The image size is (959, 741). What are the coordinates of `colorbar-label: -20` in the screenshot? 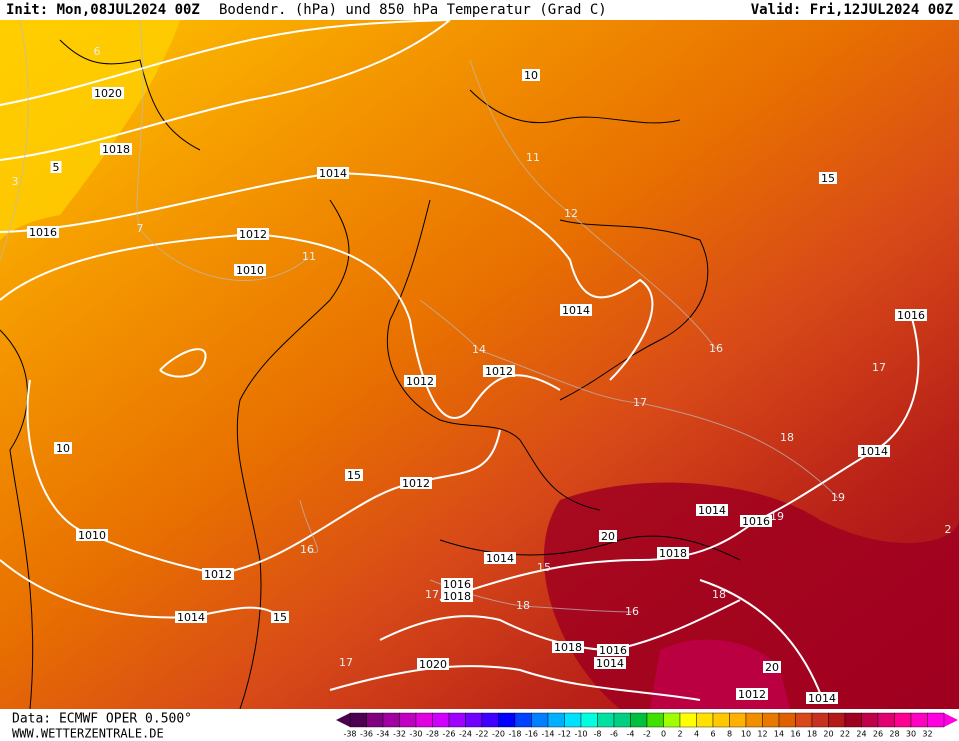 It's located at (498, 734).